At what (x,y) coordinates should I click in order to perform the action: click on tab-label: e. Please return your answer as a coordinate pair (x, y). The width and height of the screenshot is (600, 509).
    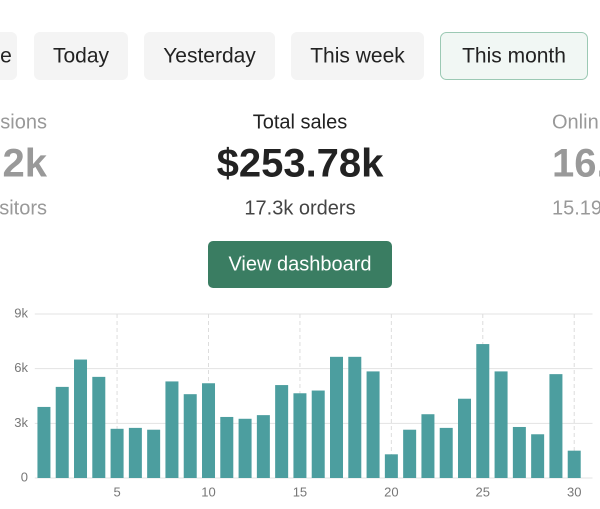
    Looking at the image, I should click on (6, 56).